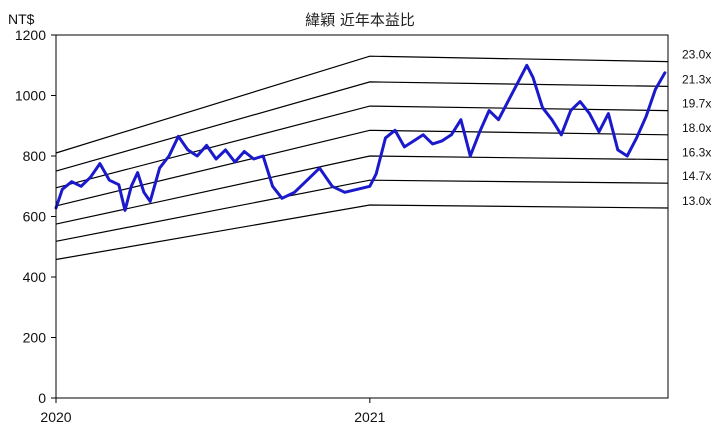 The width and height of the screenshot is (720, 440). What do you see at coordinates (696, 201) in the screenshot?
I see `pe-band-label: 13.0x` at bounding box center [696, 201].